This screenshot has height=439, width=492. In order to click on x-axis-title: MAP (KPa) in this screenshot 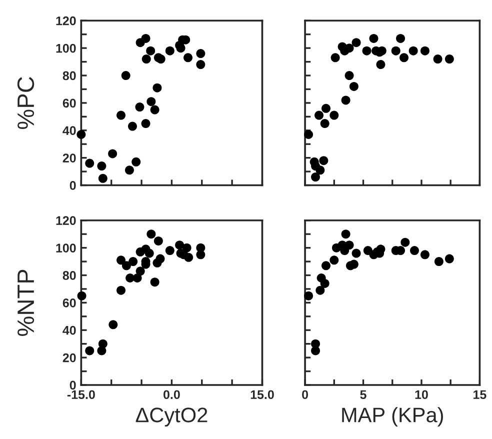, I will do `click(392, 416)`.